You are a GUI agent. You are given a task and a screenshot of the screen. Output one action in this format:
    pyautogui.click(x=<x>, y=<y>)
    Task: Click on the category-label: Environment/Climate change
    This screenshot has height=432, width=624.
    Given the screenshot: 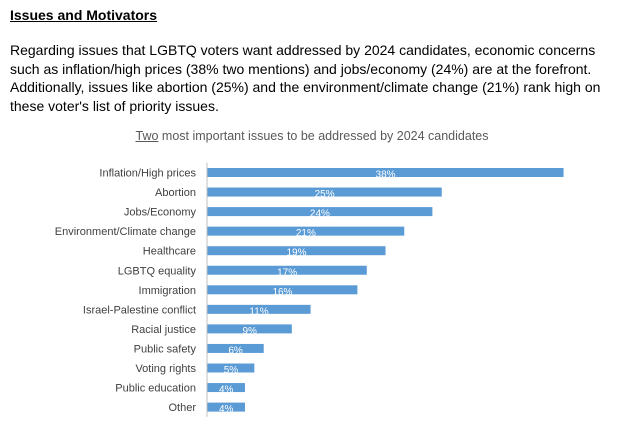 What is the action you would take?
    pyautogui.click(x=125, y=232)
    